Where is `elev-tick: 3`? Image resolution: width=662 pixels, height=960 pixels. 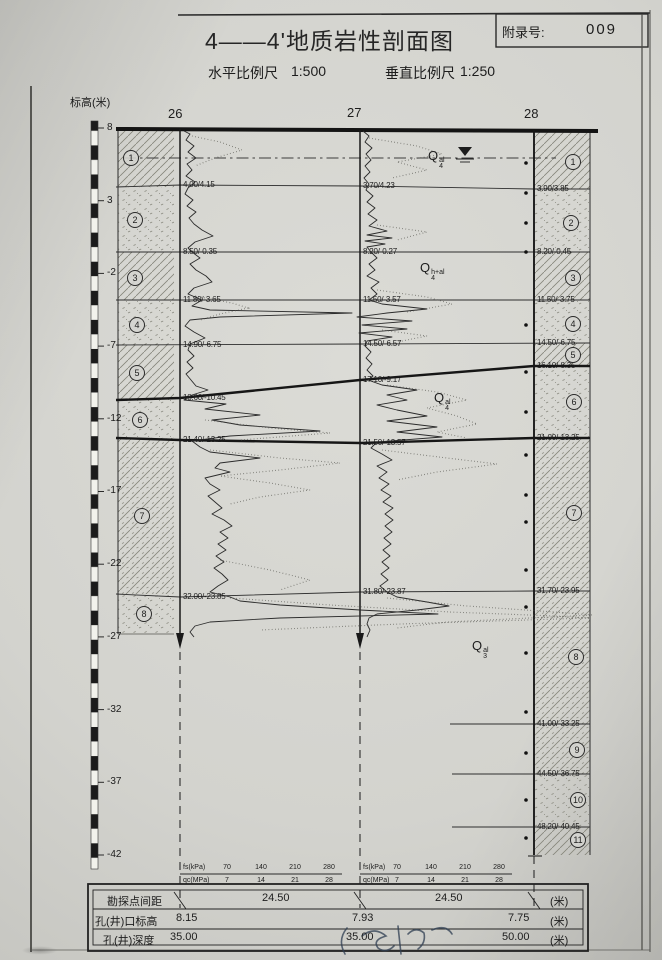
elev-tick: 3 is located at coordinates (110, 200).